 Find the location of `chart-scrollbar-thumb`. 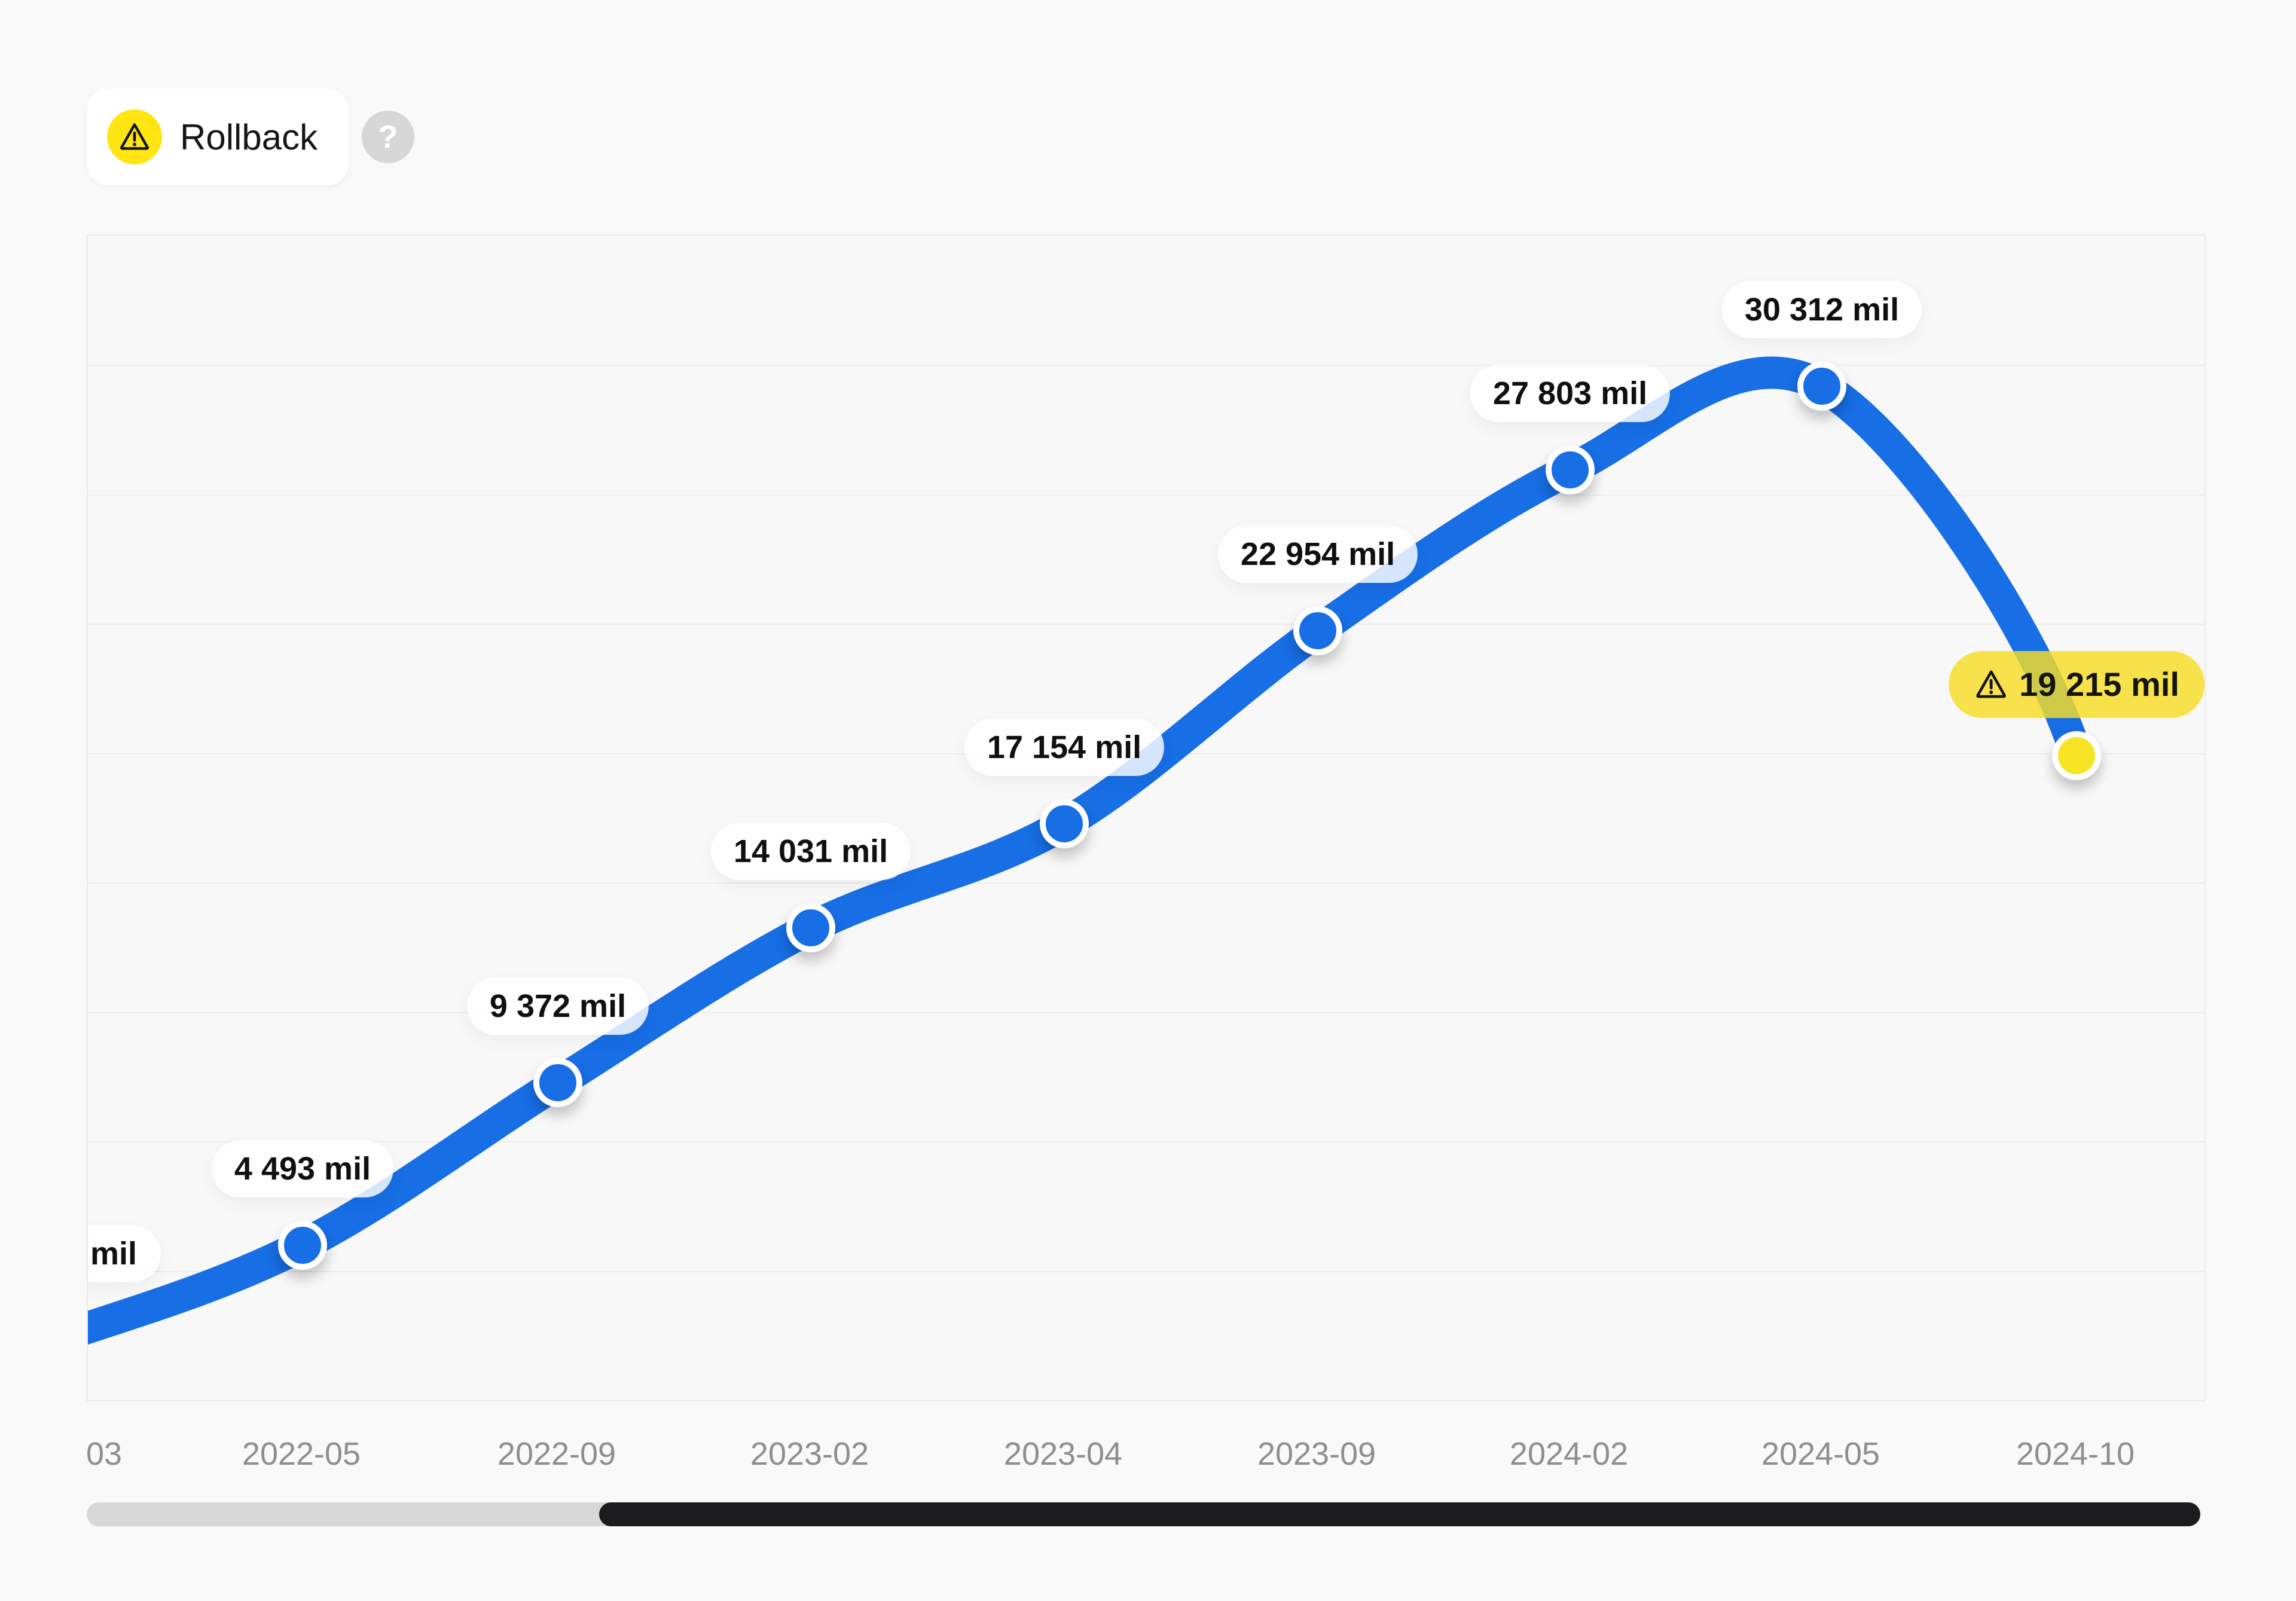

chart-scrollbar-thumb is located at coordinates (1399, 1514).